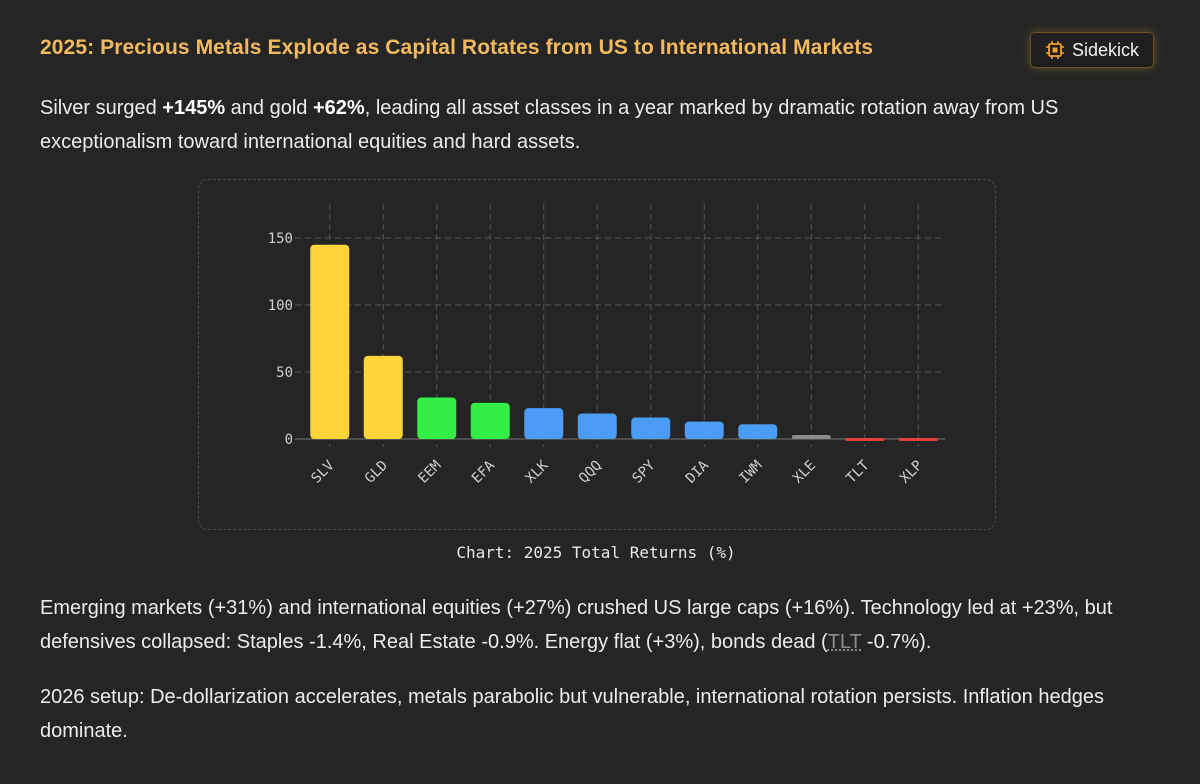 This screenshot has width=1200, height=784. What do you see at coordinates (383, 397) in the screenshot?
I see `bar-gld` at bounding box center [383, 397].